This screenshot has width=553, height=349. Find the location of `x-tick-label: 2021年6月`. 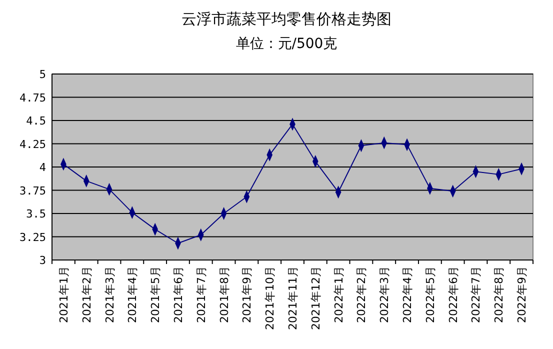

x-tick-label: 2021年6月 is located at coordinates (178, 294).